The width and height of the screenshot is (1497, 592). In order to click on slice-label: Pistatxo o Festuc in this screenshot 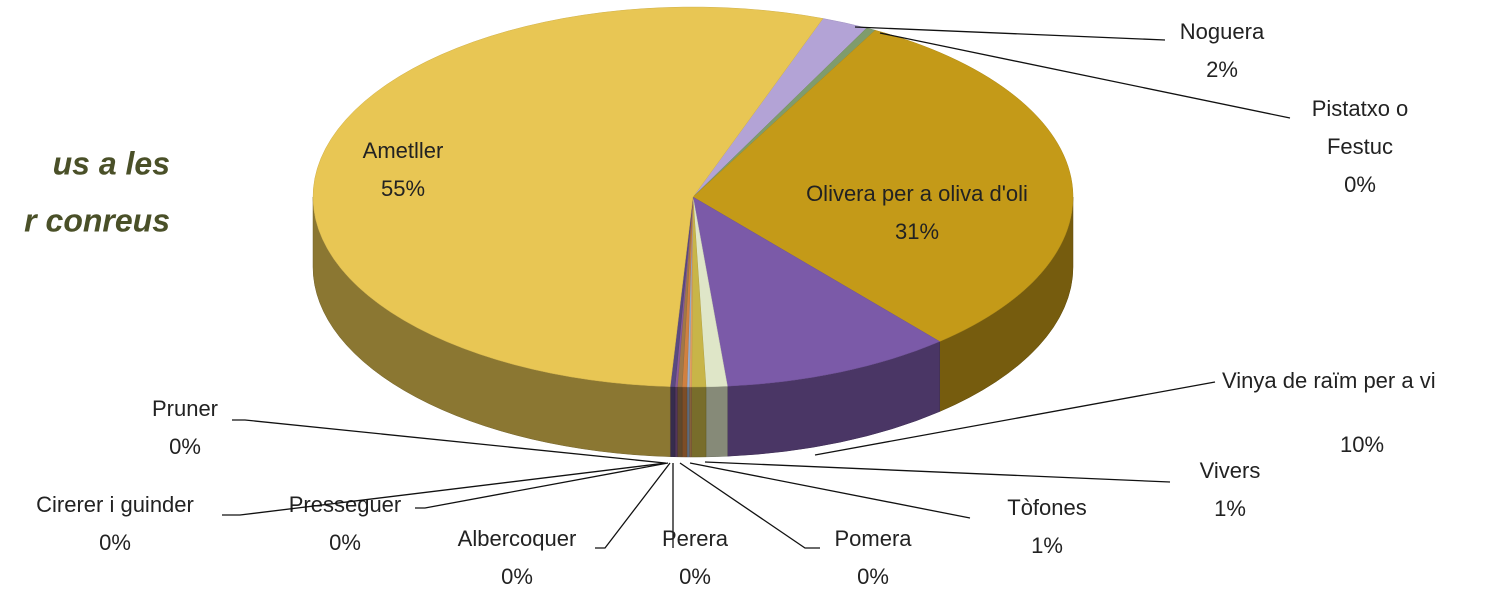, I will do `click(1360, 127)`.